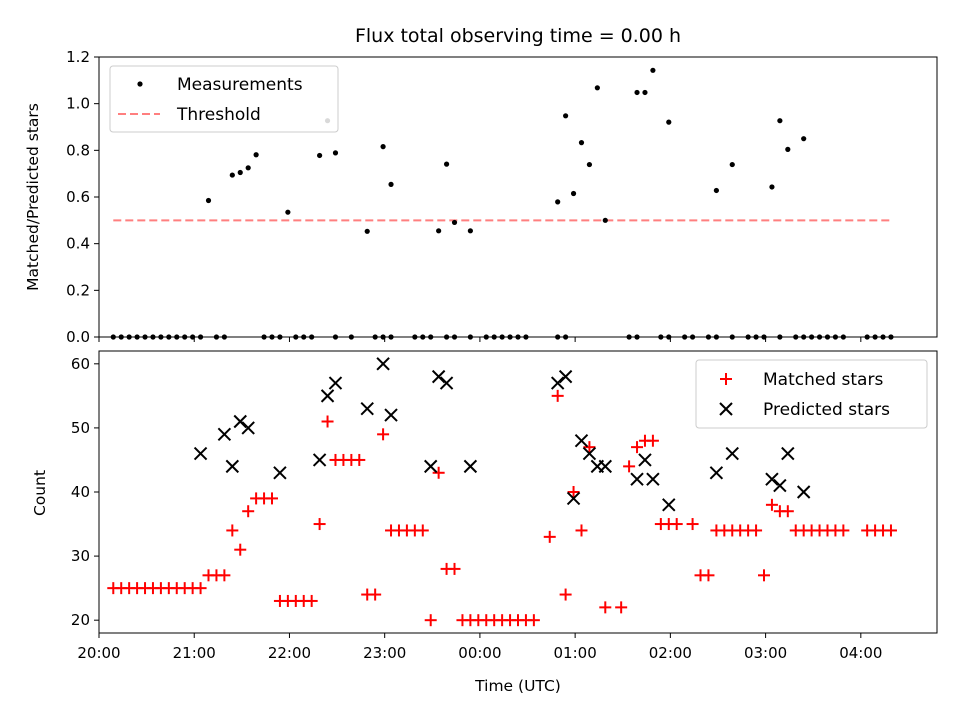 This screenshot has height=720, width=960. What do you see at coordinates (78, 244) in the screenshot?
I see `top-y-tick-label: 0.4` at bounding box center [78, 244].